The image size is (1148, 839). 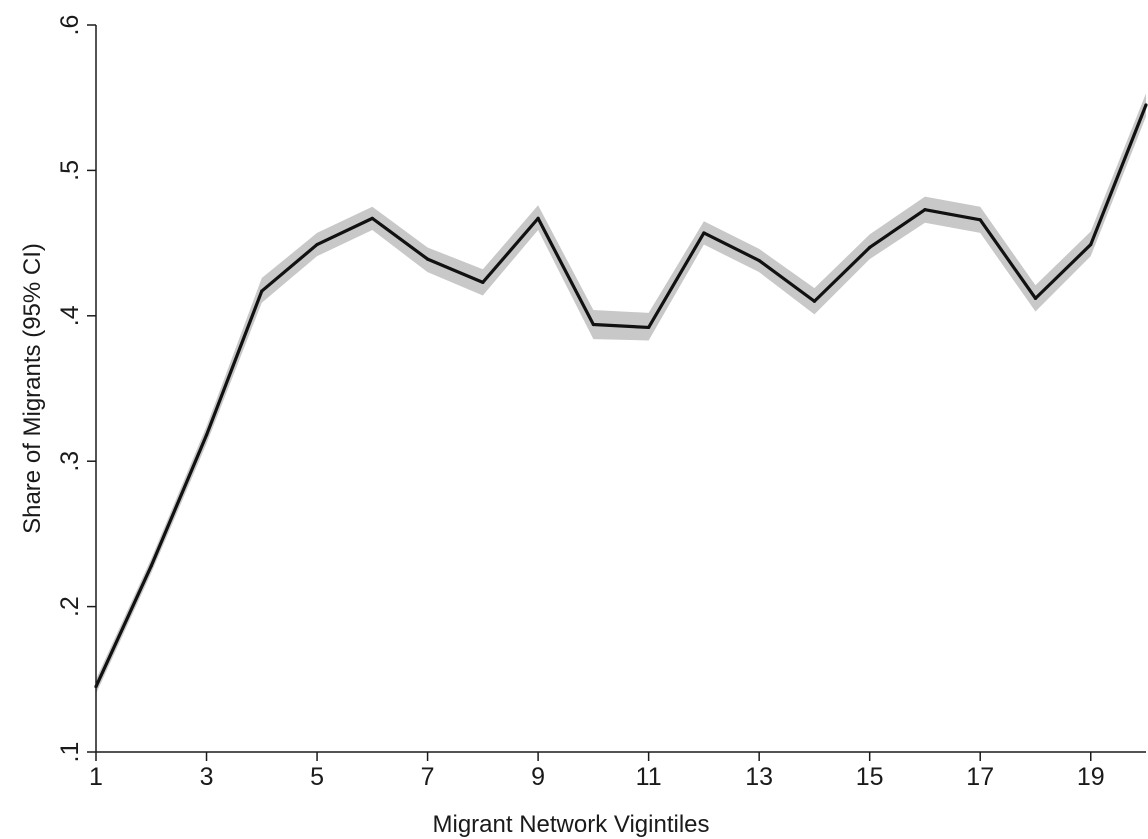 I want to click on y-tick-label: .3, so click(x=70, y=461).